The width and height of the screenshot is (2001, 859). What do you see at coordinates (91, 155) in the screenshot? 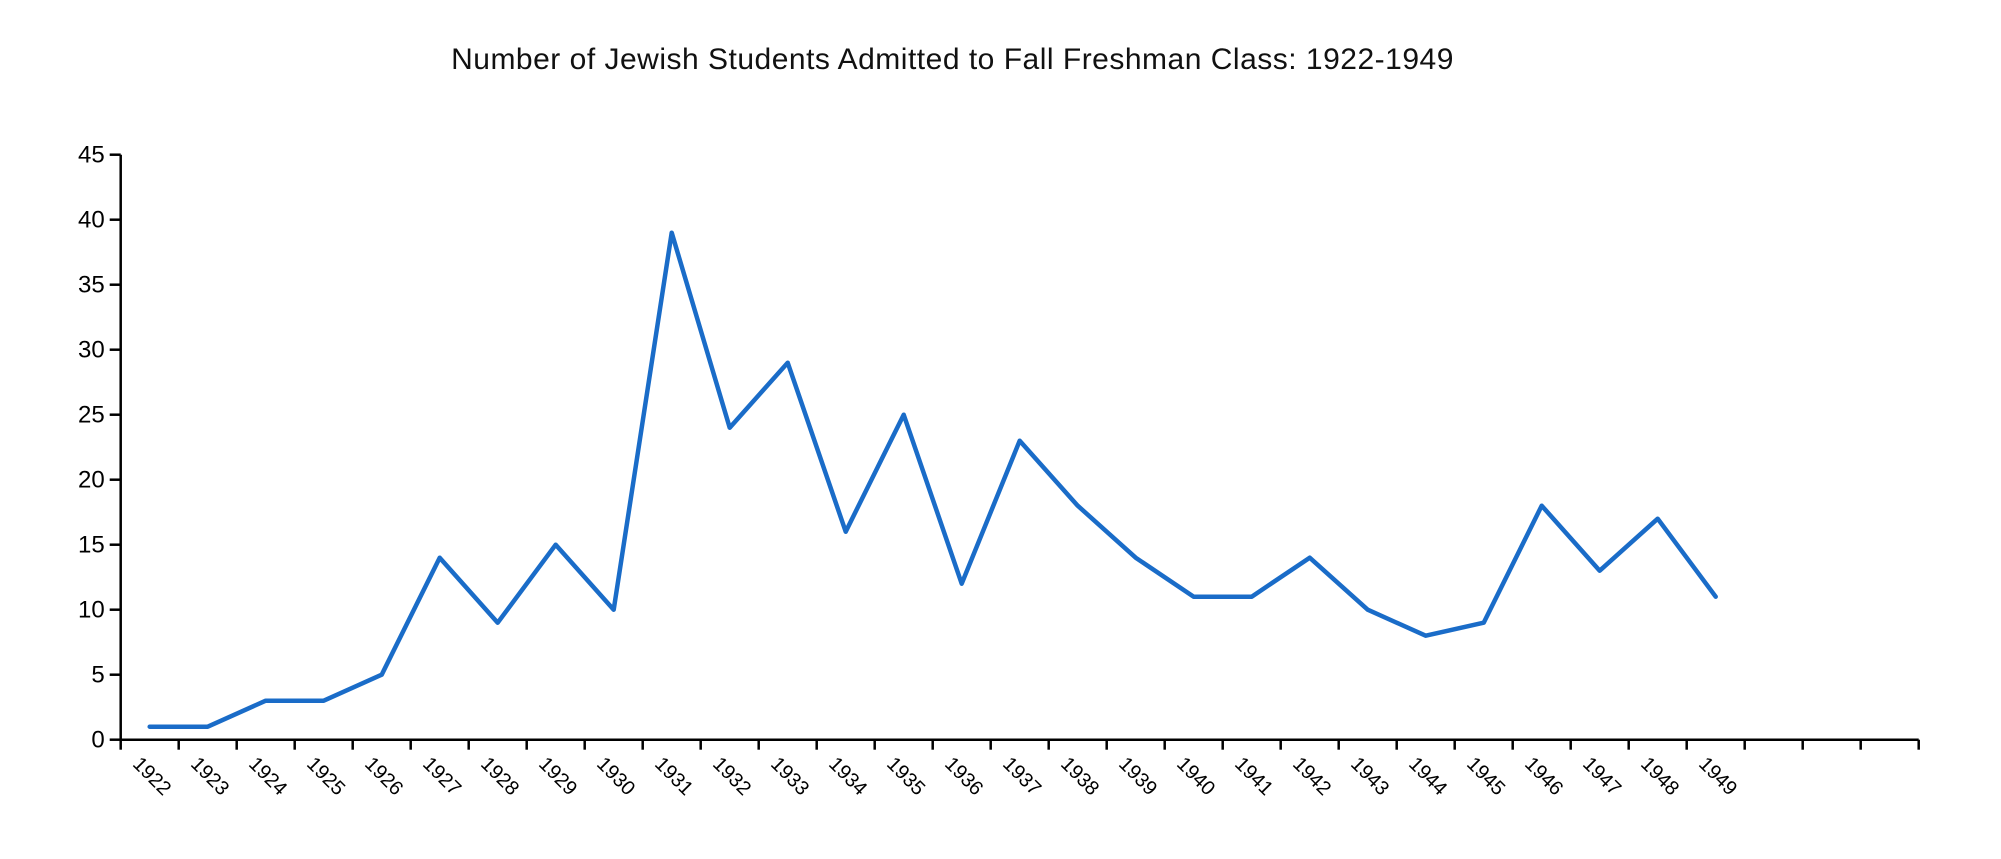
I see `y-tick-label: 45` at bounding box center [91, 155].